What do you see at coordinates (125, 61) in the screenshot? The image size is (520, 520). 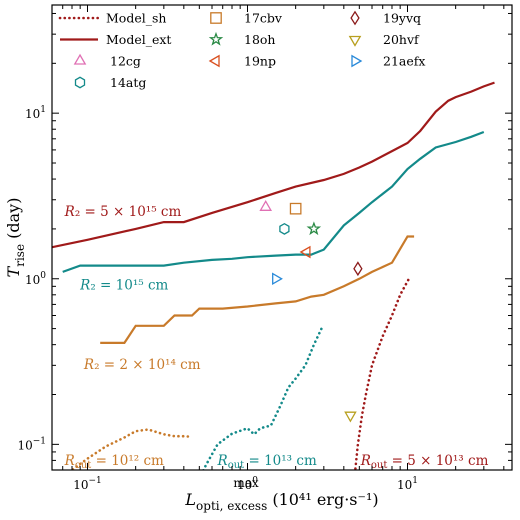 I see `legend-label-12cg: 12cg` at bounding box center [125, 61].